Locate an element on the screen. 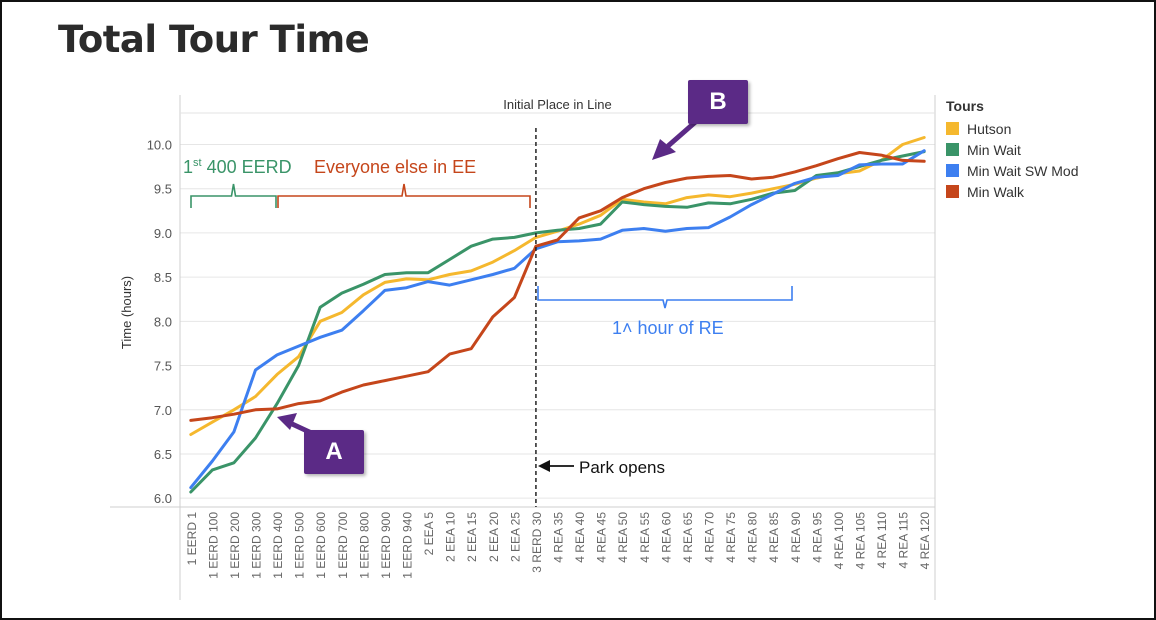 The height and width of the screenshot is (620, 1156). x-tick-label: 4 REA 50 is located at coordinates (623, 537).